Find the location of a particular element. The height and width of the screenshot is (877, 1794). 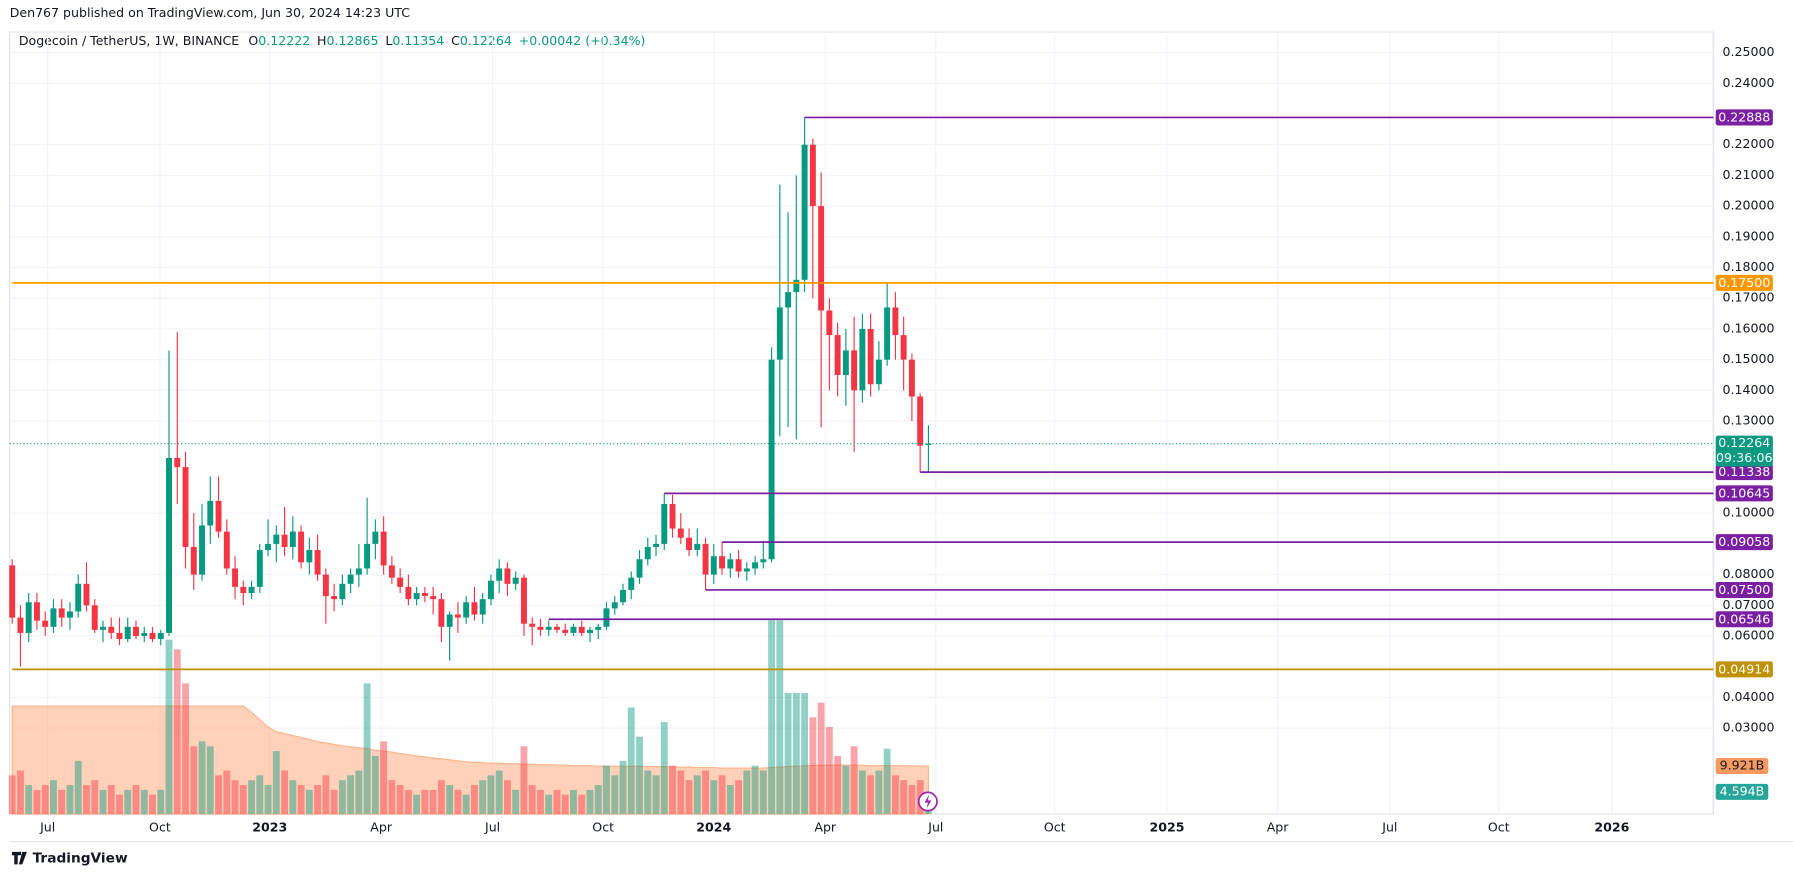

legend-key: L is located at coordinates (388, 40).